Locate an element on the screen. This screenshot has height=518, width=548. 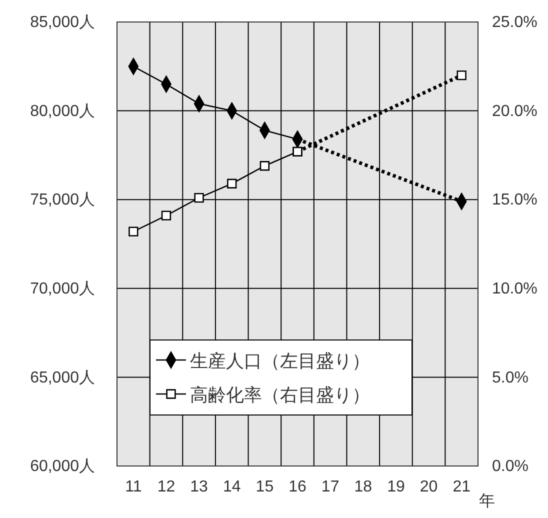
x-tick-label: 12 is located at coordinates (166, 487).